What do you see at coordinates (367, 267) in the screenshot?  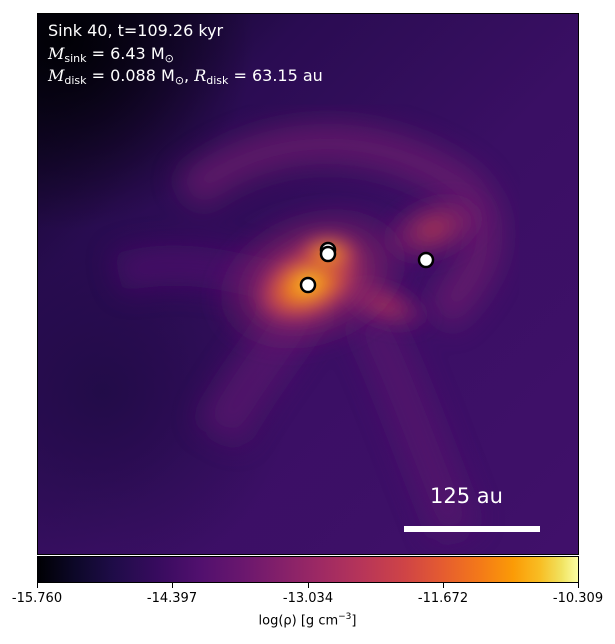 I see `sink-particles` at bounding box center [367, 267].